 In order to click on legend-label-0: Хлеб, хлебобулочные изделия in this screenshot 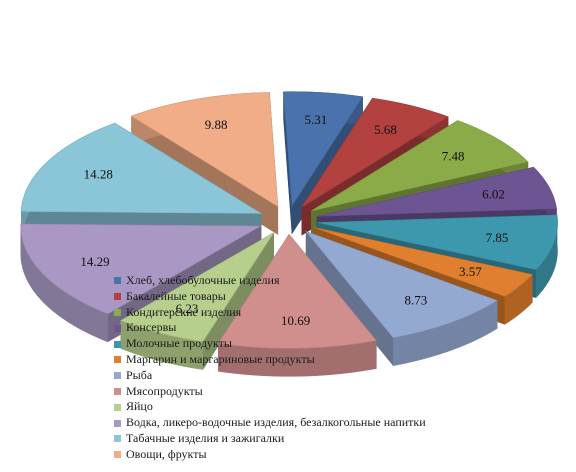, I will do `click(203, 280)`.